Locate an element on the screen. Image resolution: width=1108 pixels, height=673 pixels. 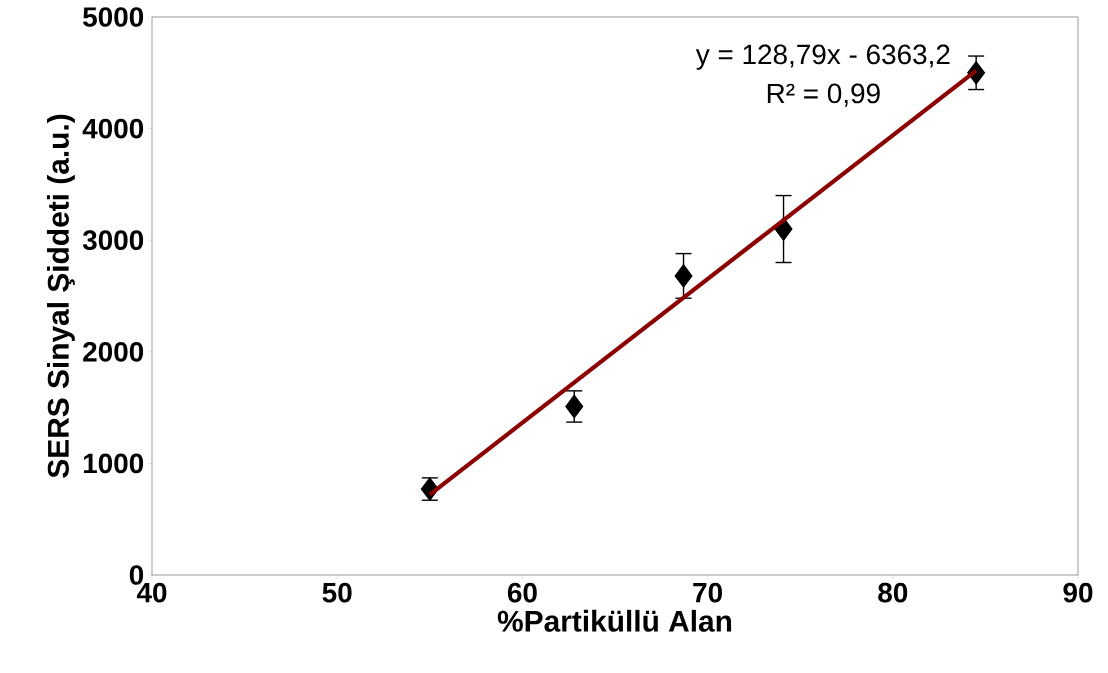
y-tick-label: 1000 is located at coordinates (113, 463).